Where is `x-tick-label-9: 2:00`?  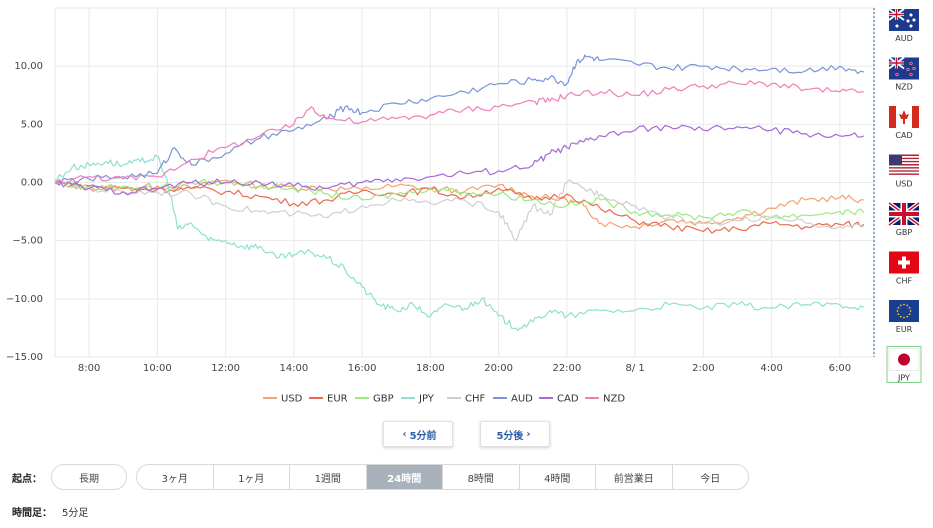 x-tick-label-9: 2:00 is located at coordinates (703, 368).